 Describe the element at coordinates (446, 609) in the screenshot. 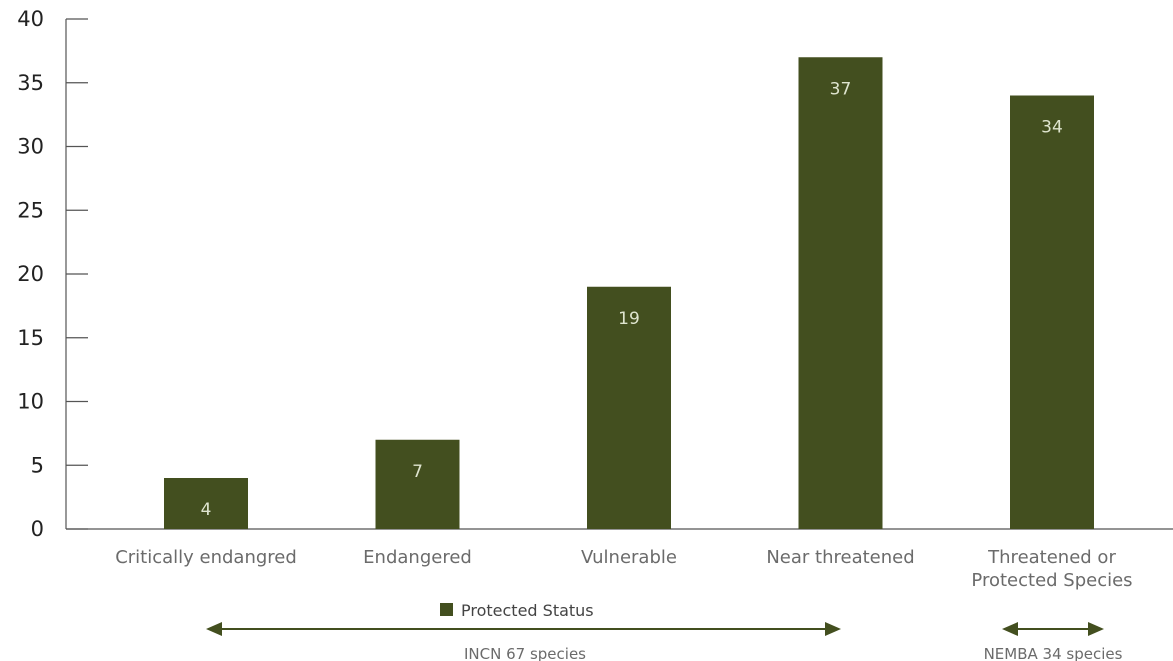

I see `legend-swatch` at that location.